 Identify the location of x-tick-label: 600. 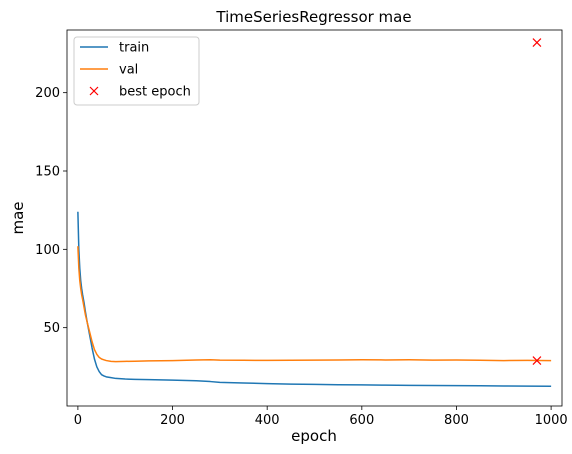
(361, 420).